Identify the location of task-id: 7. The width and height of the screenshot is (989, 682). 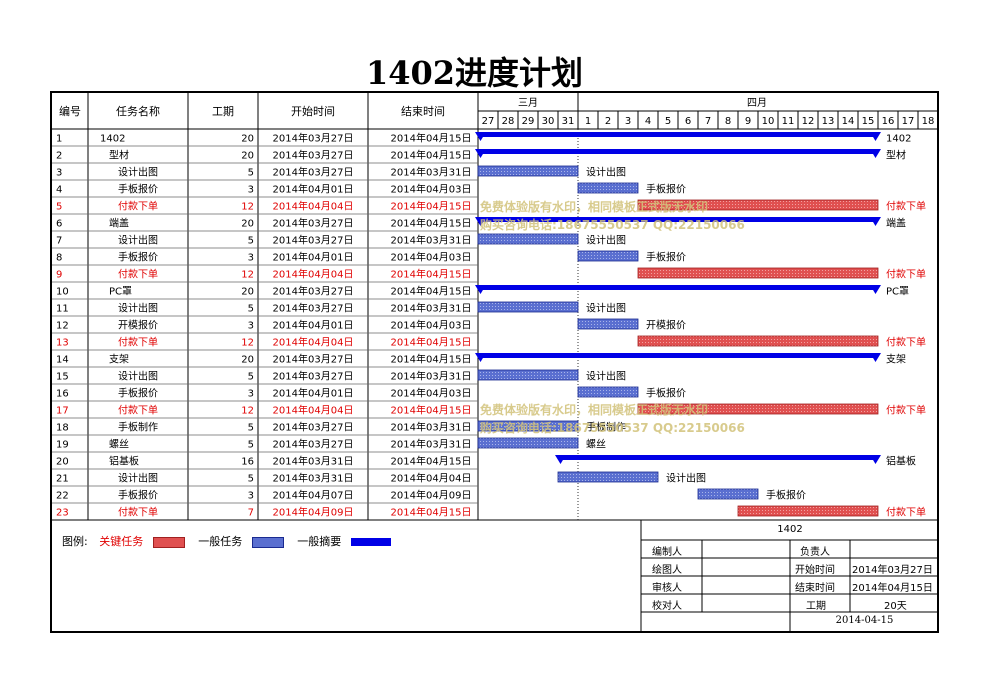
(59, 241).